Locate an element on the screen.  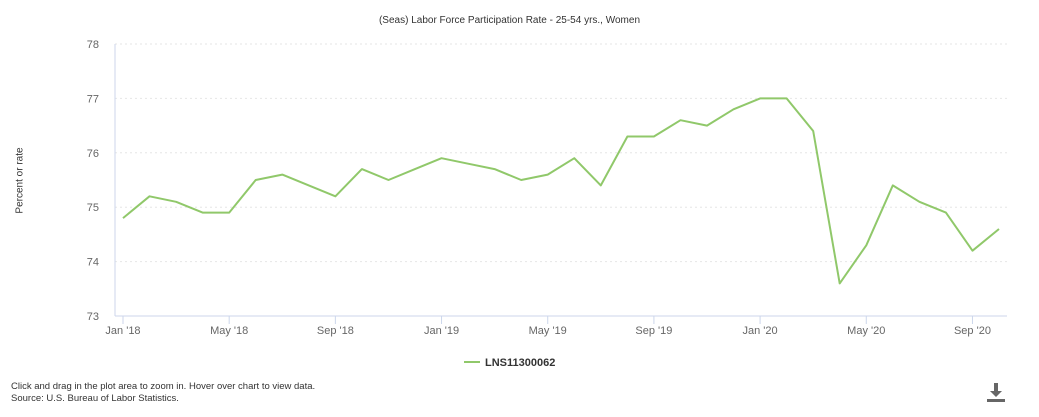
y-tick-label: 73 is located at coordinates (93, 317).